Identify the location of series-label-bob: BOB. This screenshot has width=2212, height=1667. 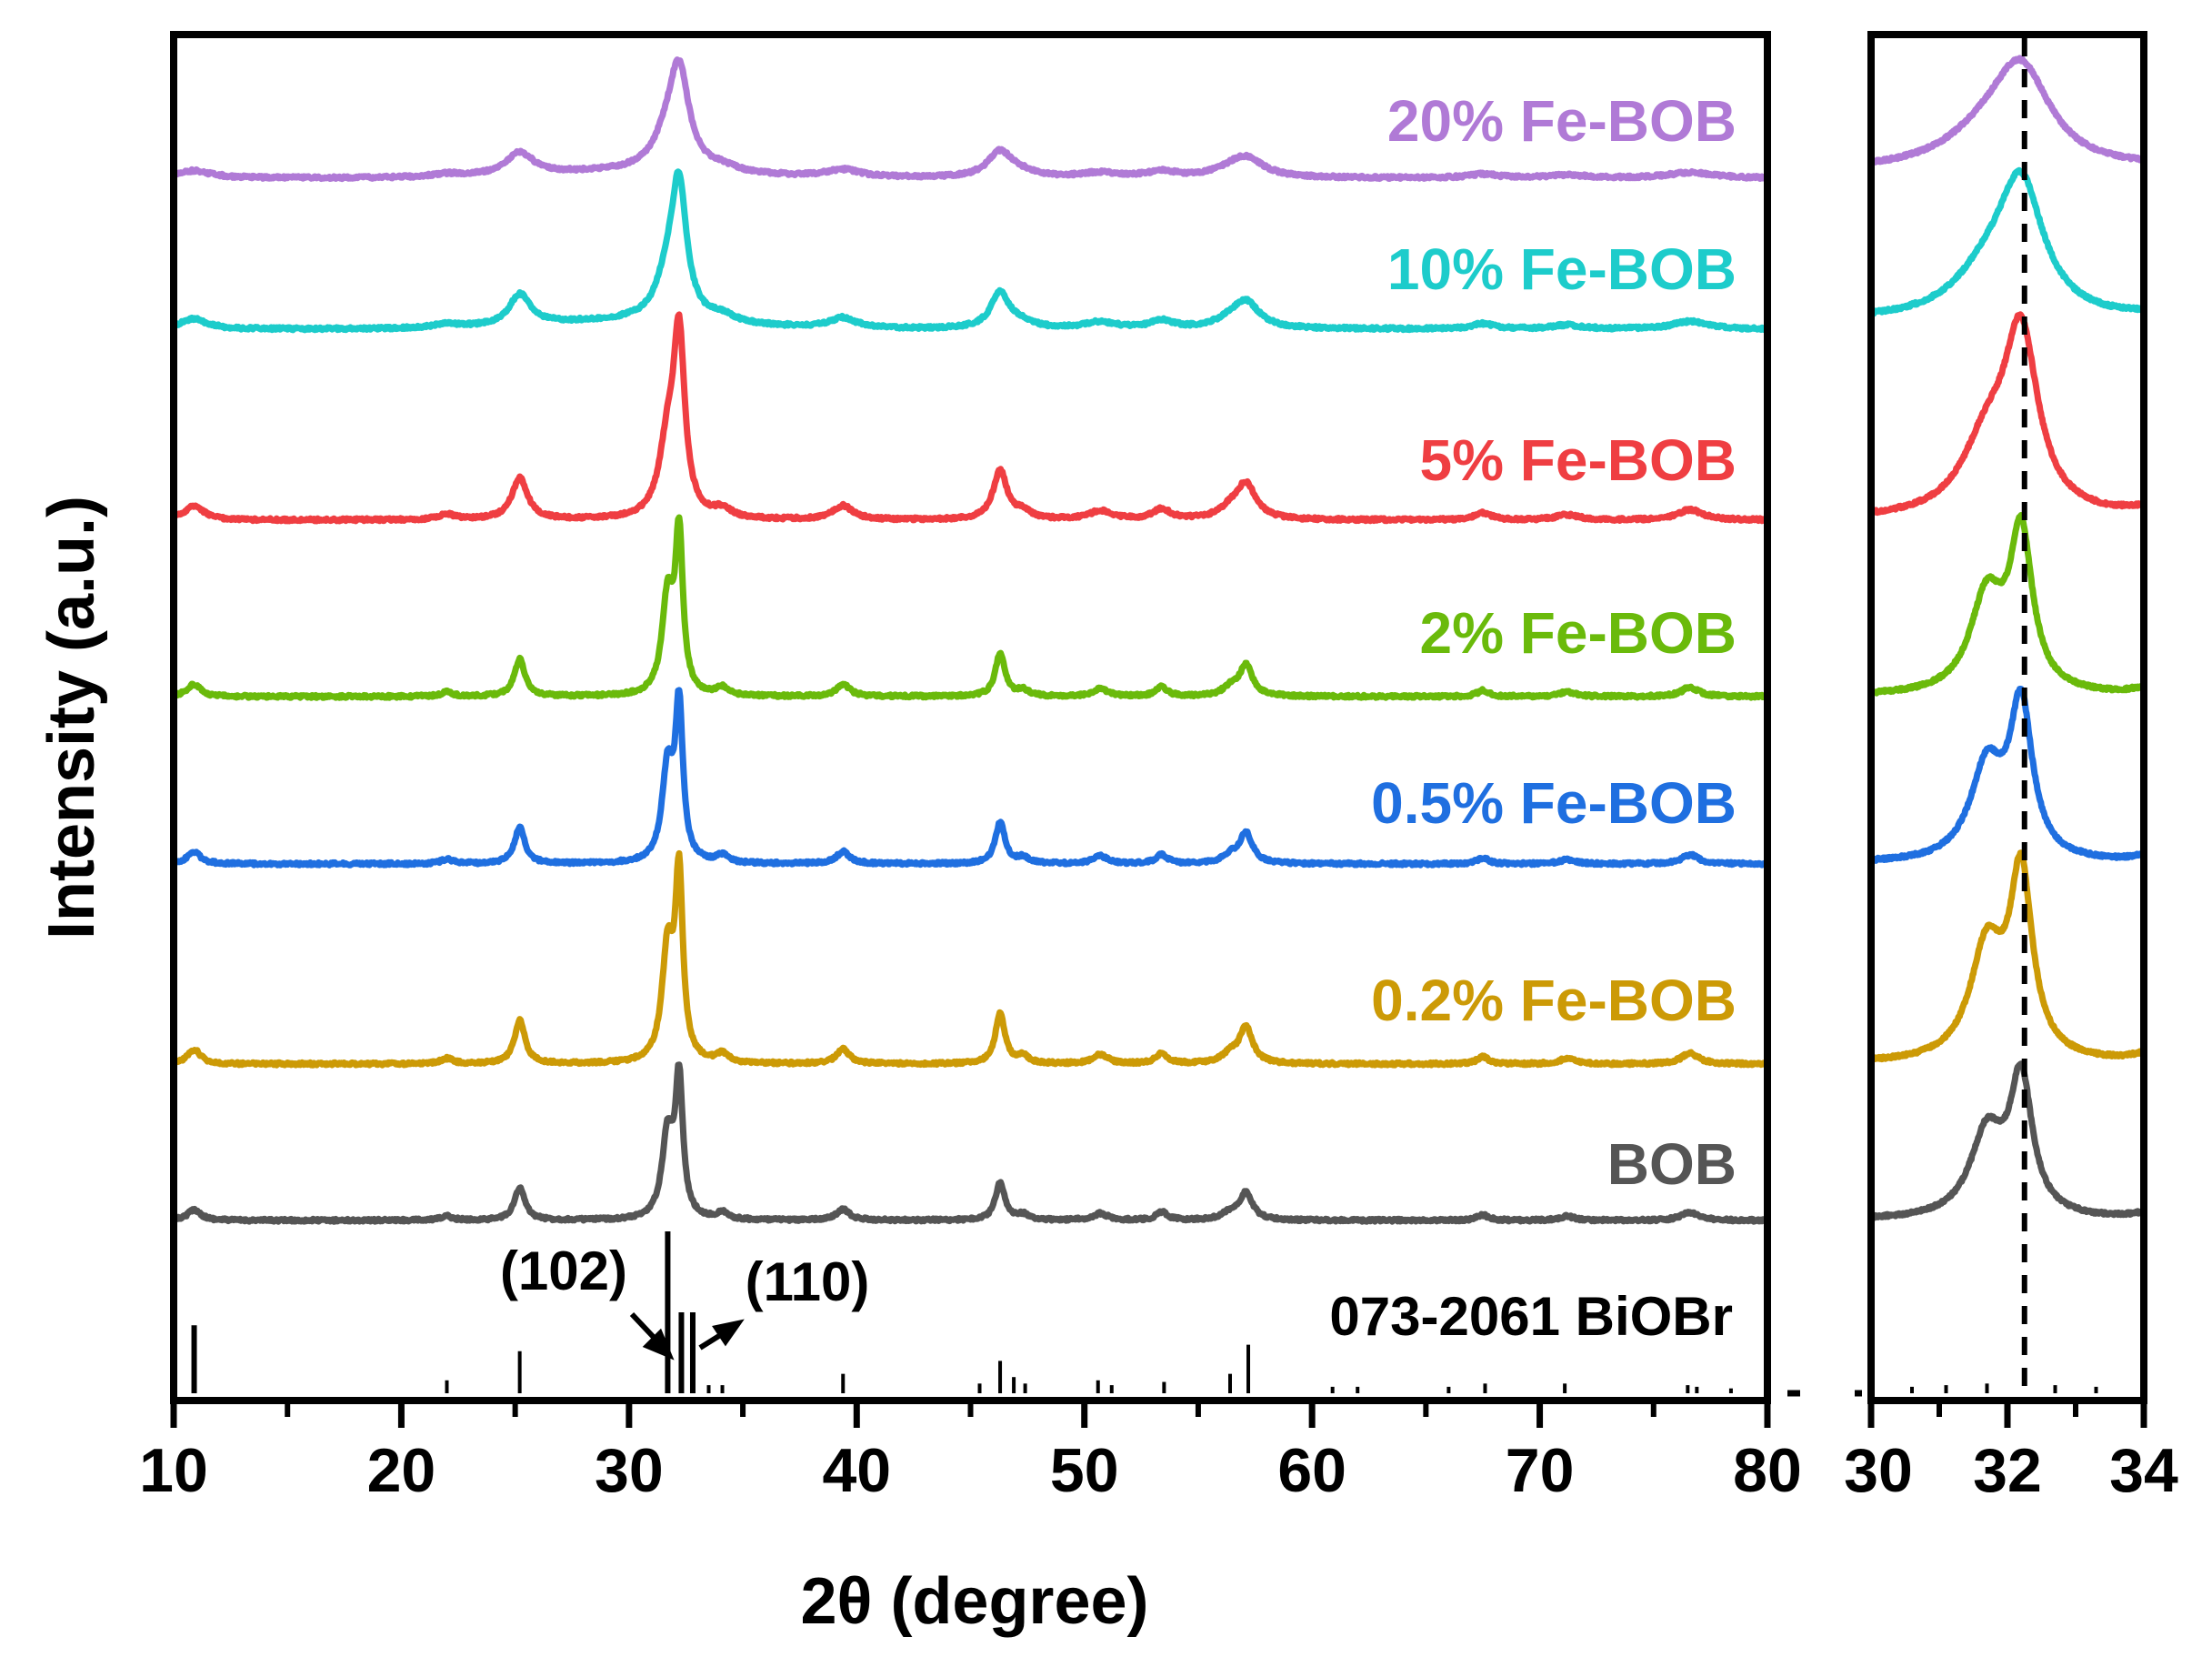
(1672, 1164).